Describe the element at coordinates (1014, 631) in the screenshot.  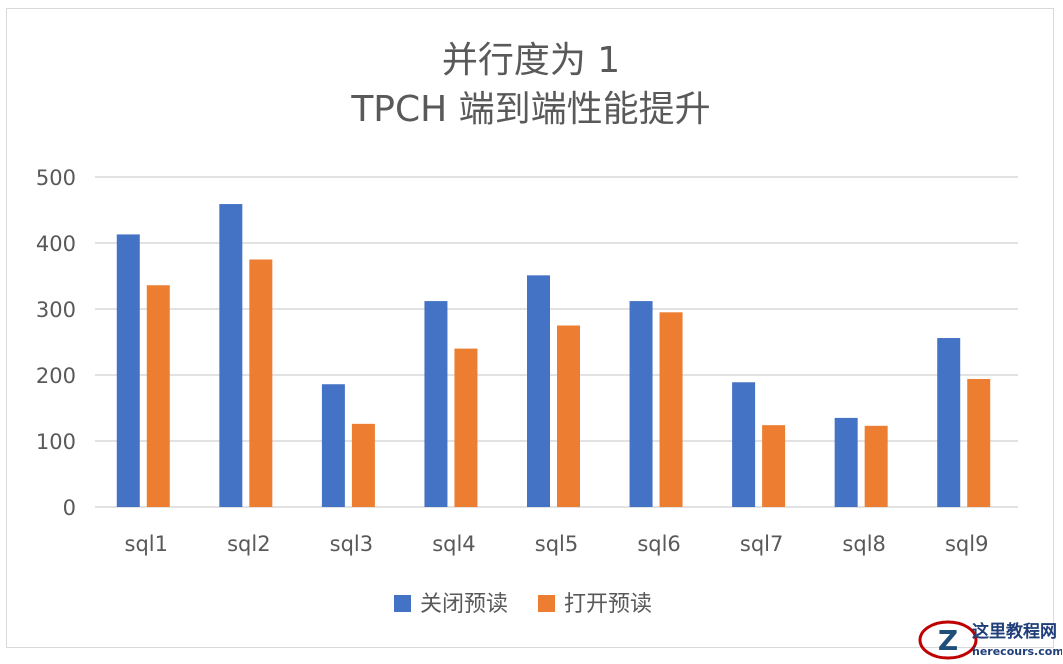
I see `watermark-title: 这里教程网` at that location.